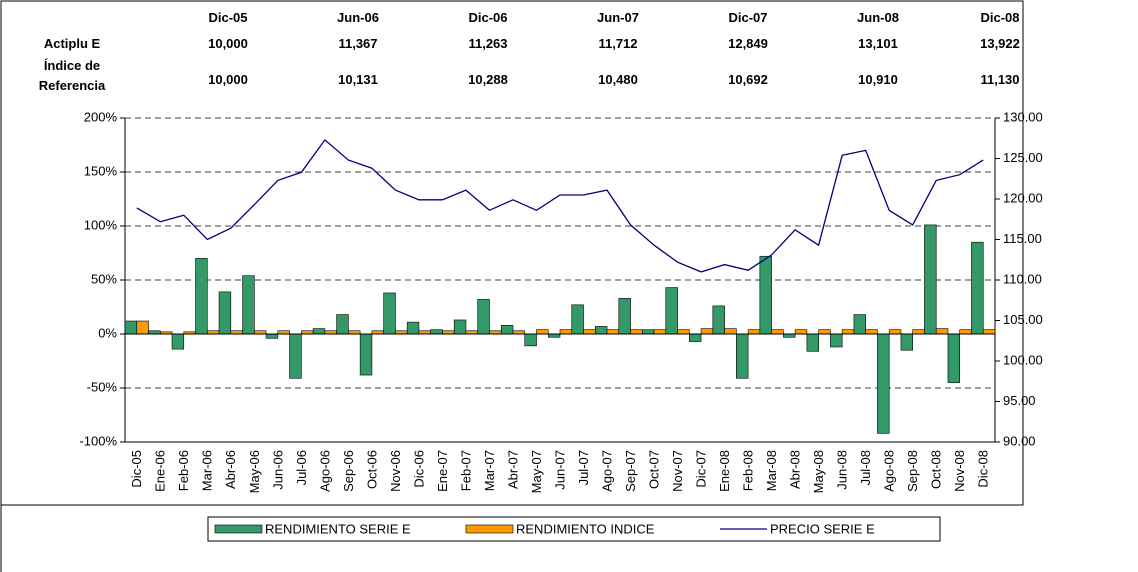  Describe the element at coordinates (618, 43) in the screenshot. I see `table-cell: 11,712` at that location.